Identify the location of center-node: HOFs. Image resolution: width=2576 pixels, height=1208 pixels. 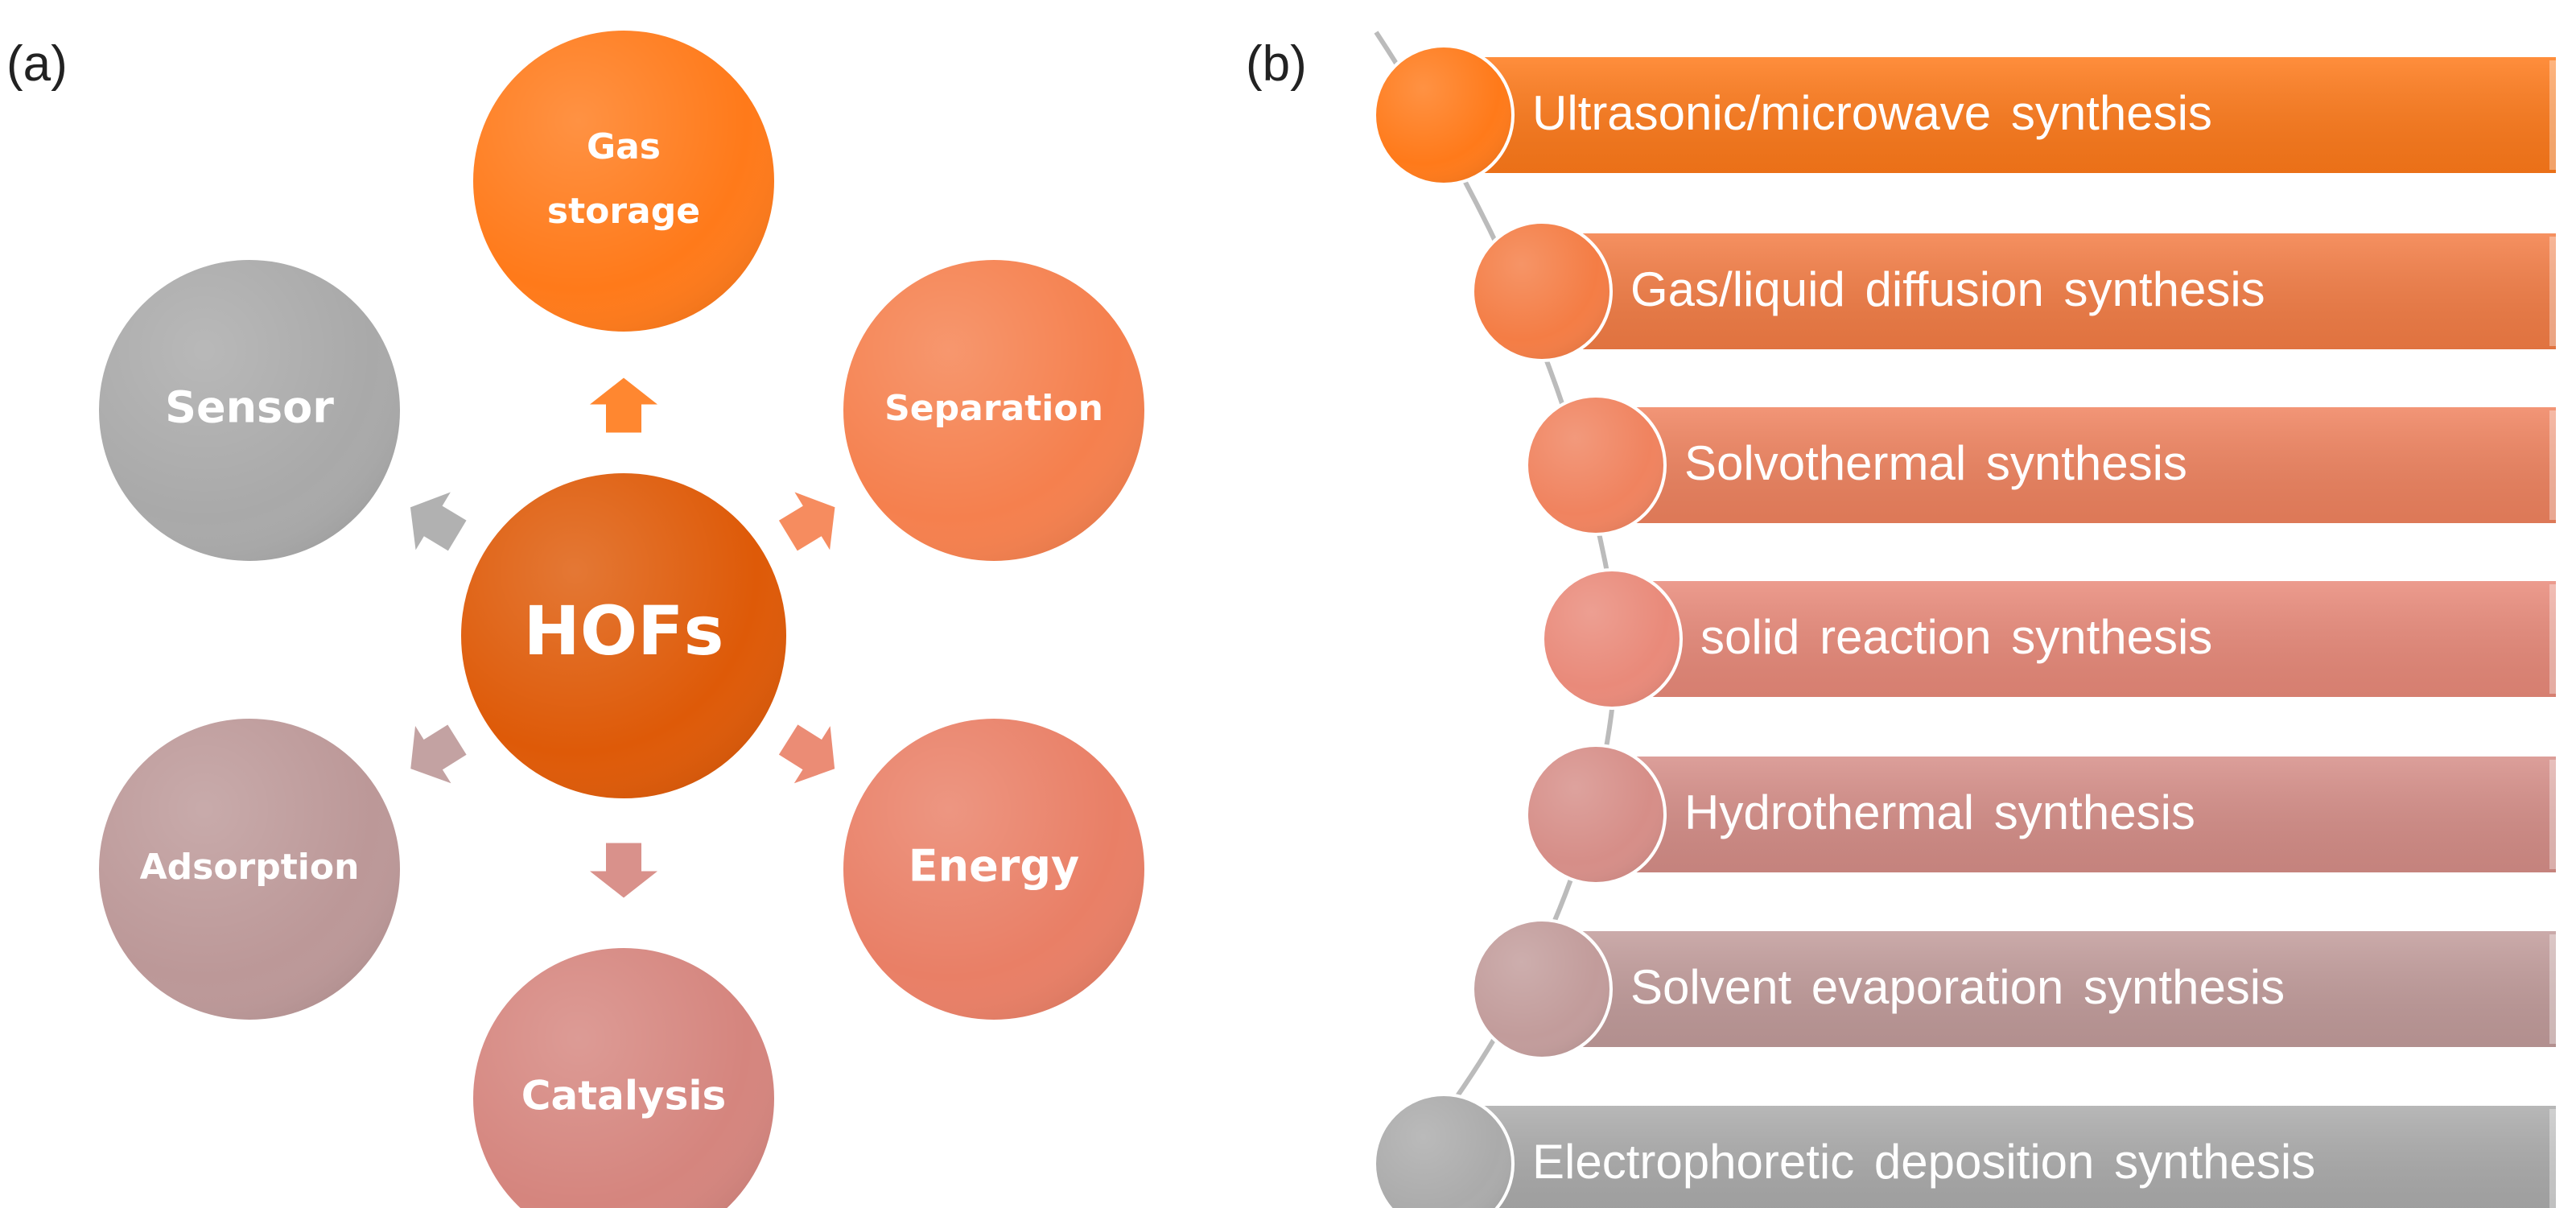
(623, 635).